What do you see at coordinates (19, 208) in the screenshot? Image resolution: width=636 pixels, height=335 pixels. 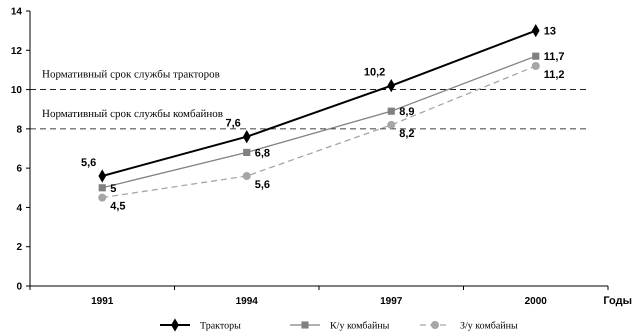 I see `y-tick-label: 4` at bounding box center [19, 208].